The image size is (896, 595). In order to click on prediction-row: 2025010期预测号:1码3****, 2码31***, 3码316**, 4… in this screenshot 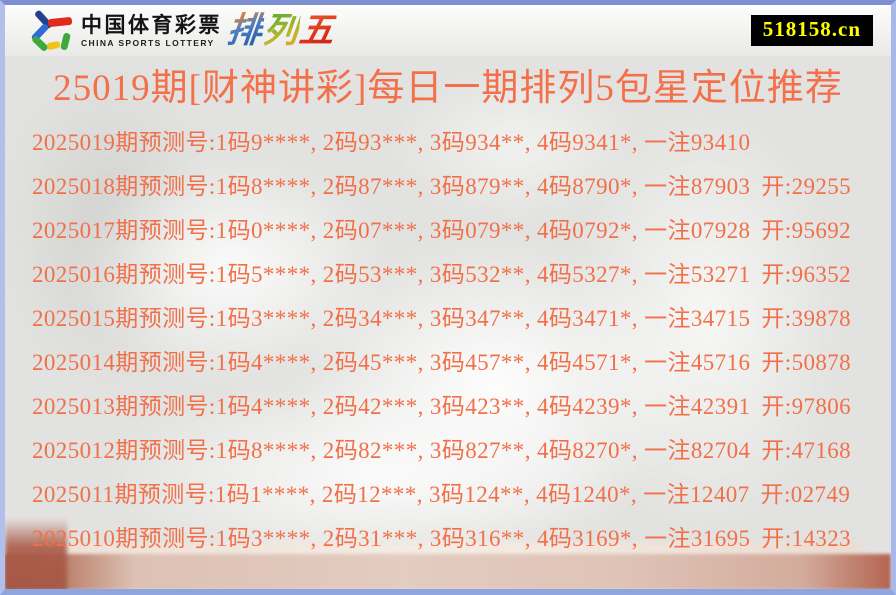, I will do `click(457, 539)`.